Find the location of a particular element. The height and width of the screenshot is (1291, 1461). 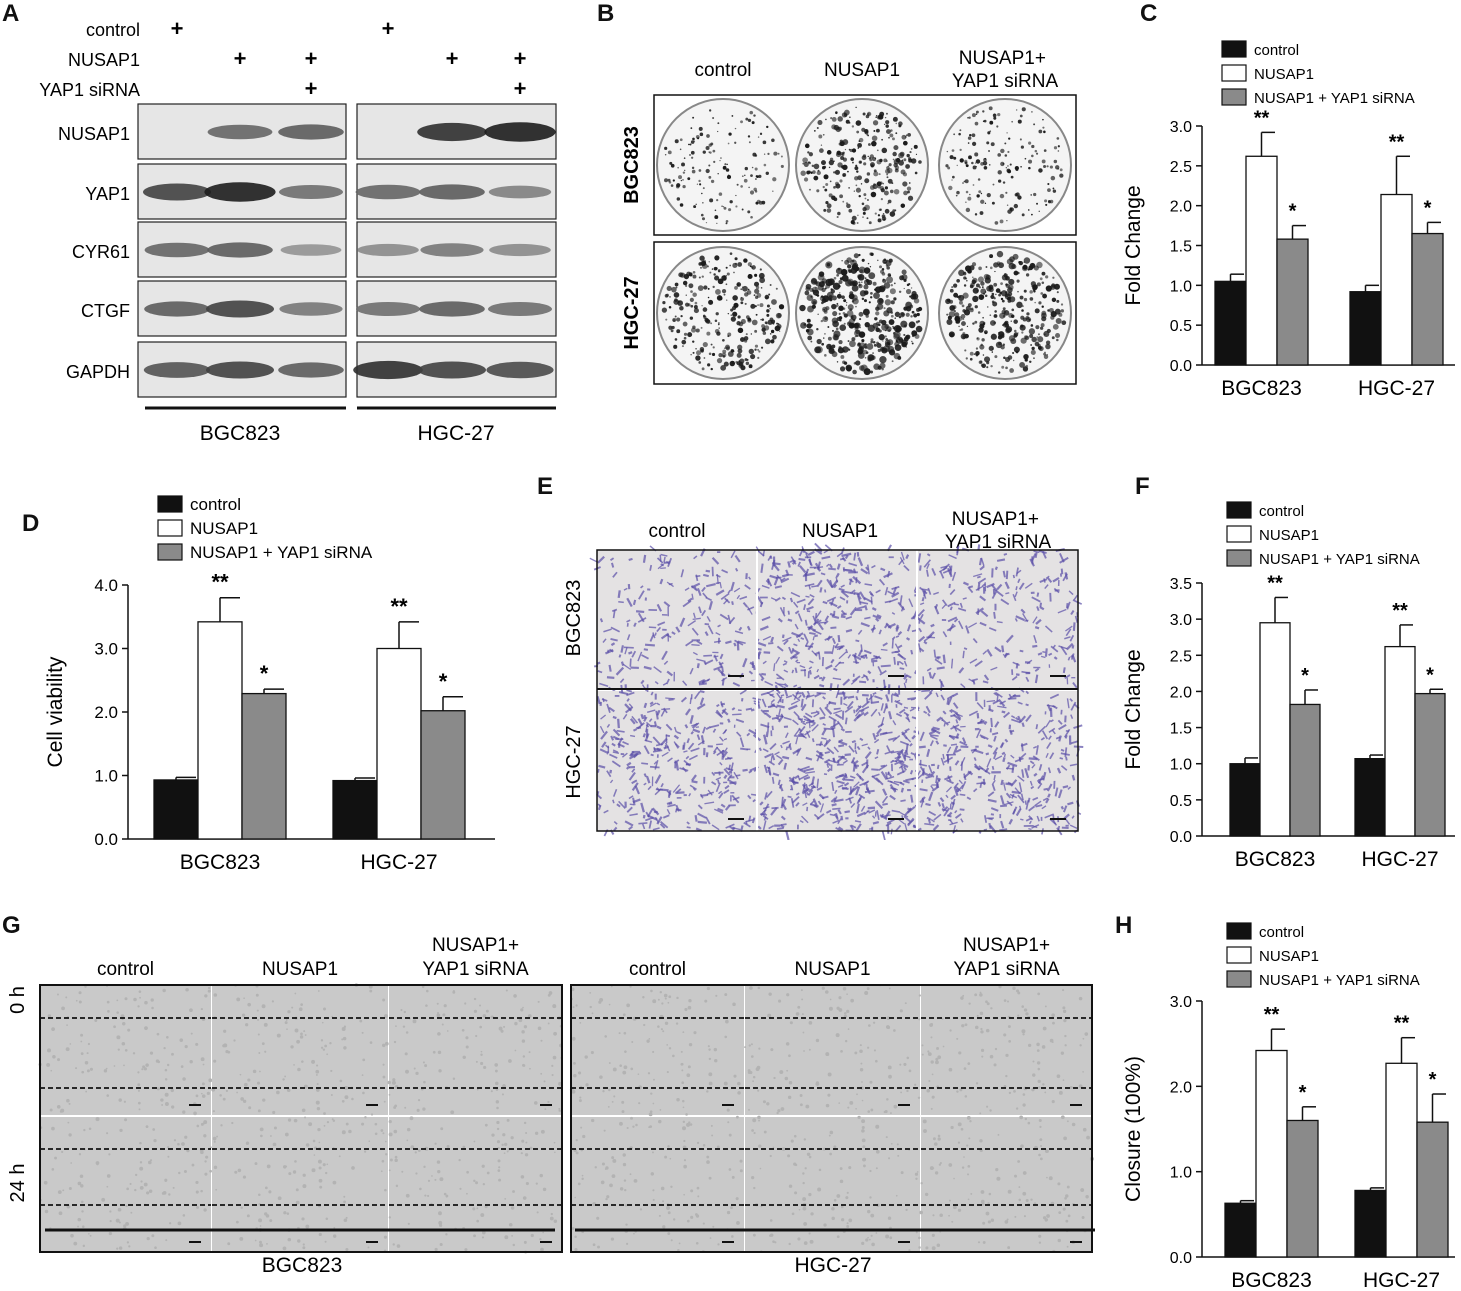

cell-line-label: BGC823 is located at coordinates (240, 433).